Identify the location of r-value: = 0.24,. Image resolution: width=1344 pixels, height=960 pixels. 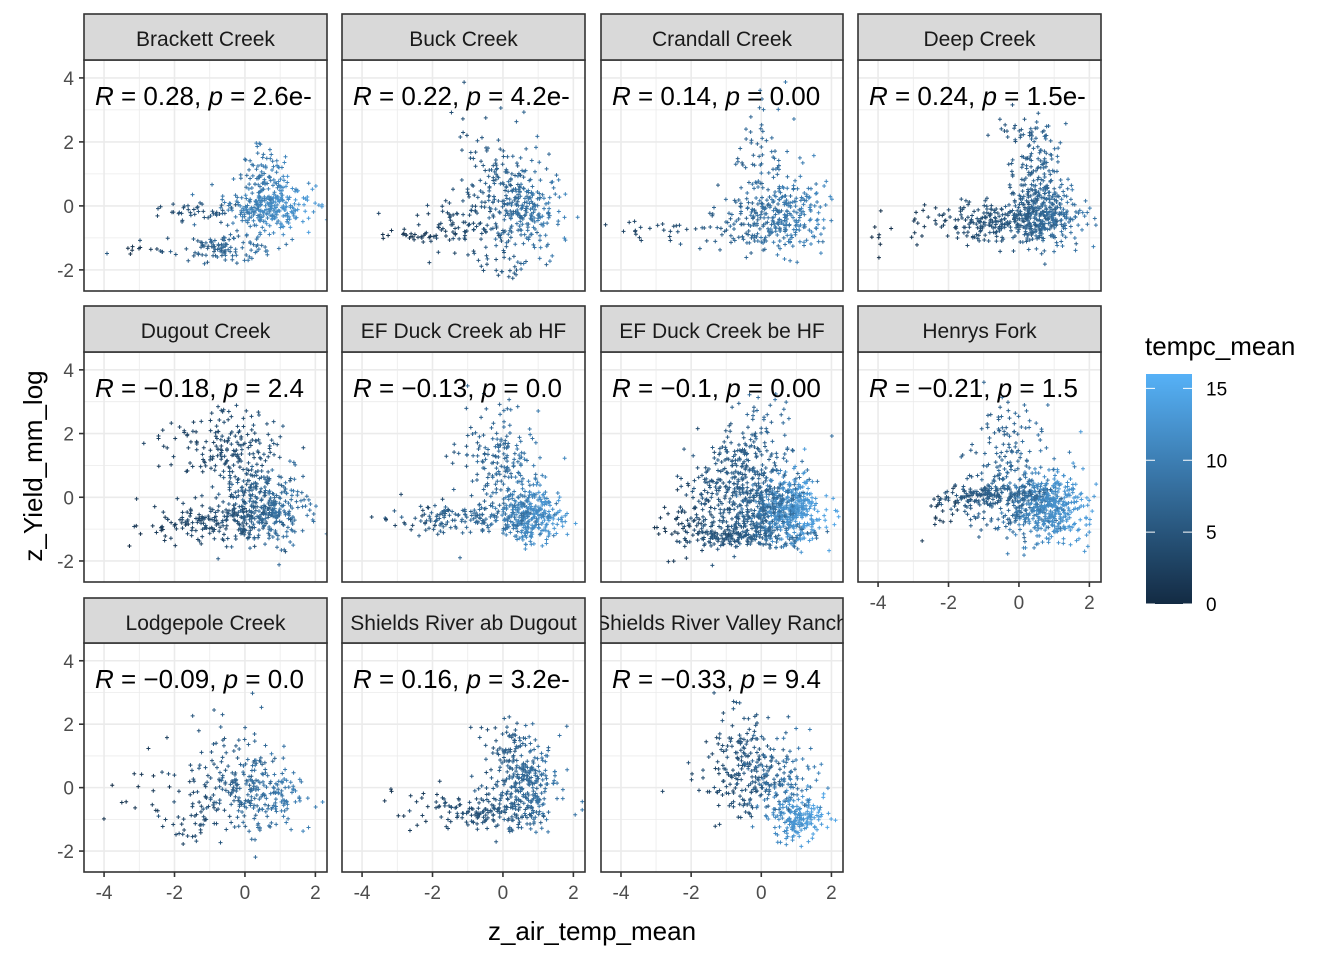
(935, 96).